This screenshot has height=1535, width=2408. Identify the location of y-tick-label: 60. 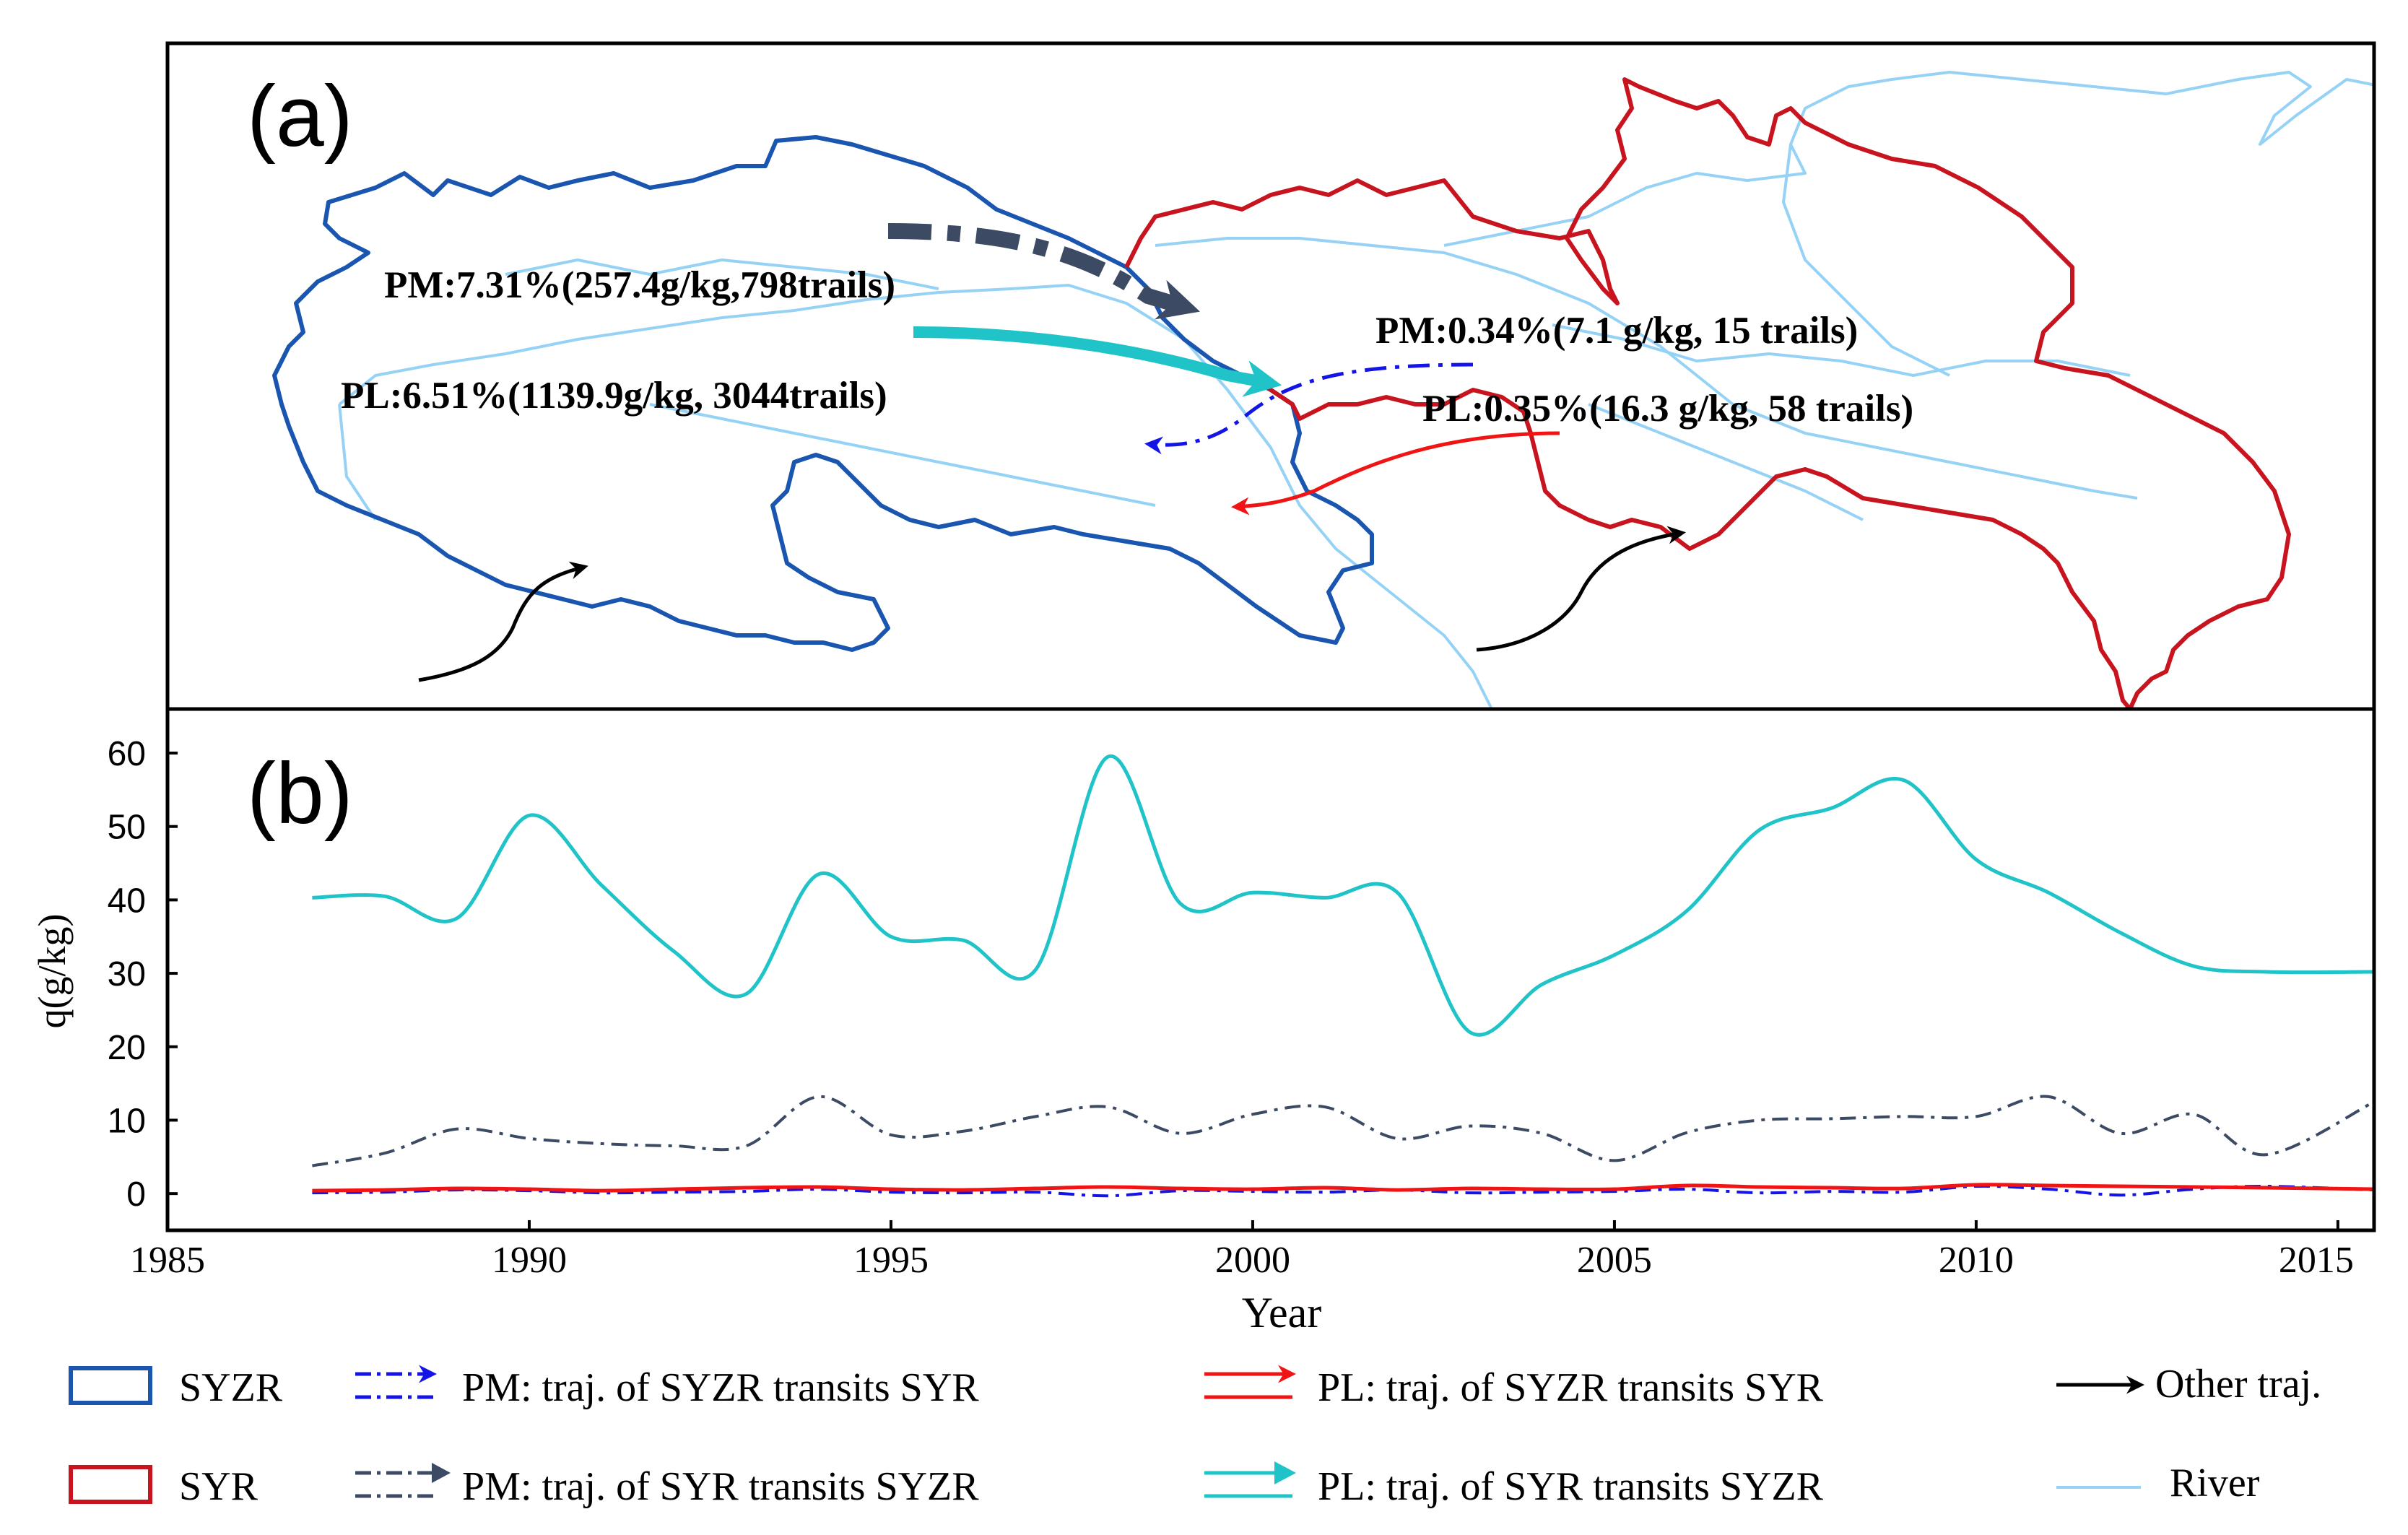
(127, 754).